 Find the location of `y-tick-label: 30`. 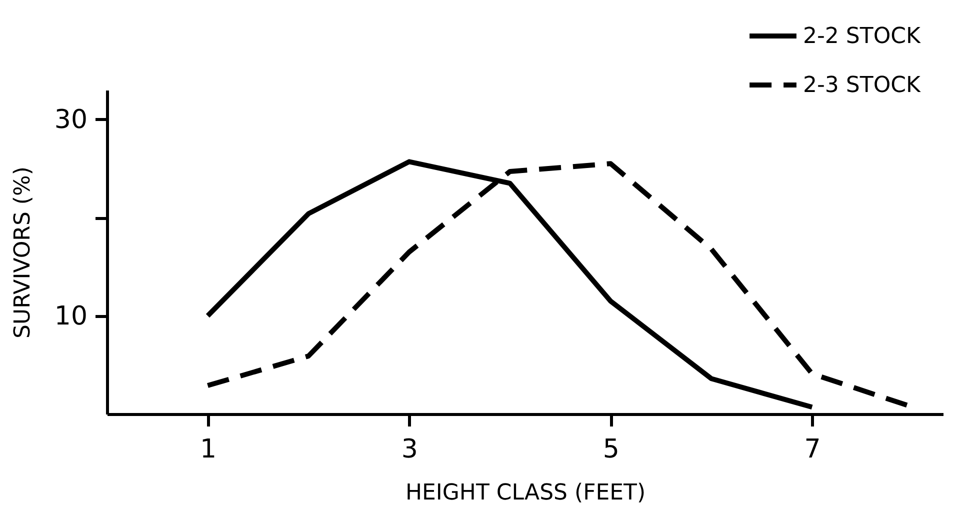

y-tick-label: 30 is located at coordinates (71, 119).